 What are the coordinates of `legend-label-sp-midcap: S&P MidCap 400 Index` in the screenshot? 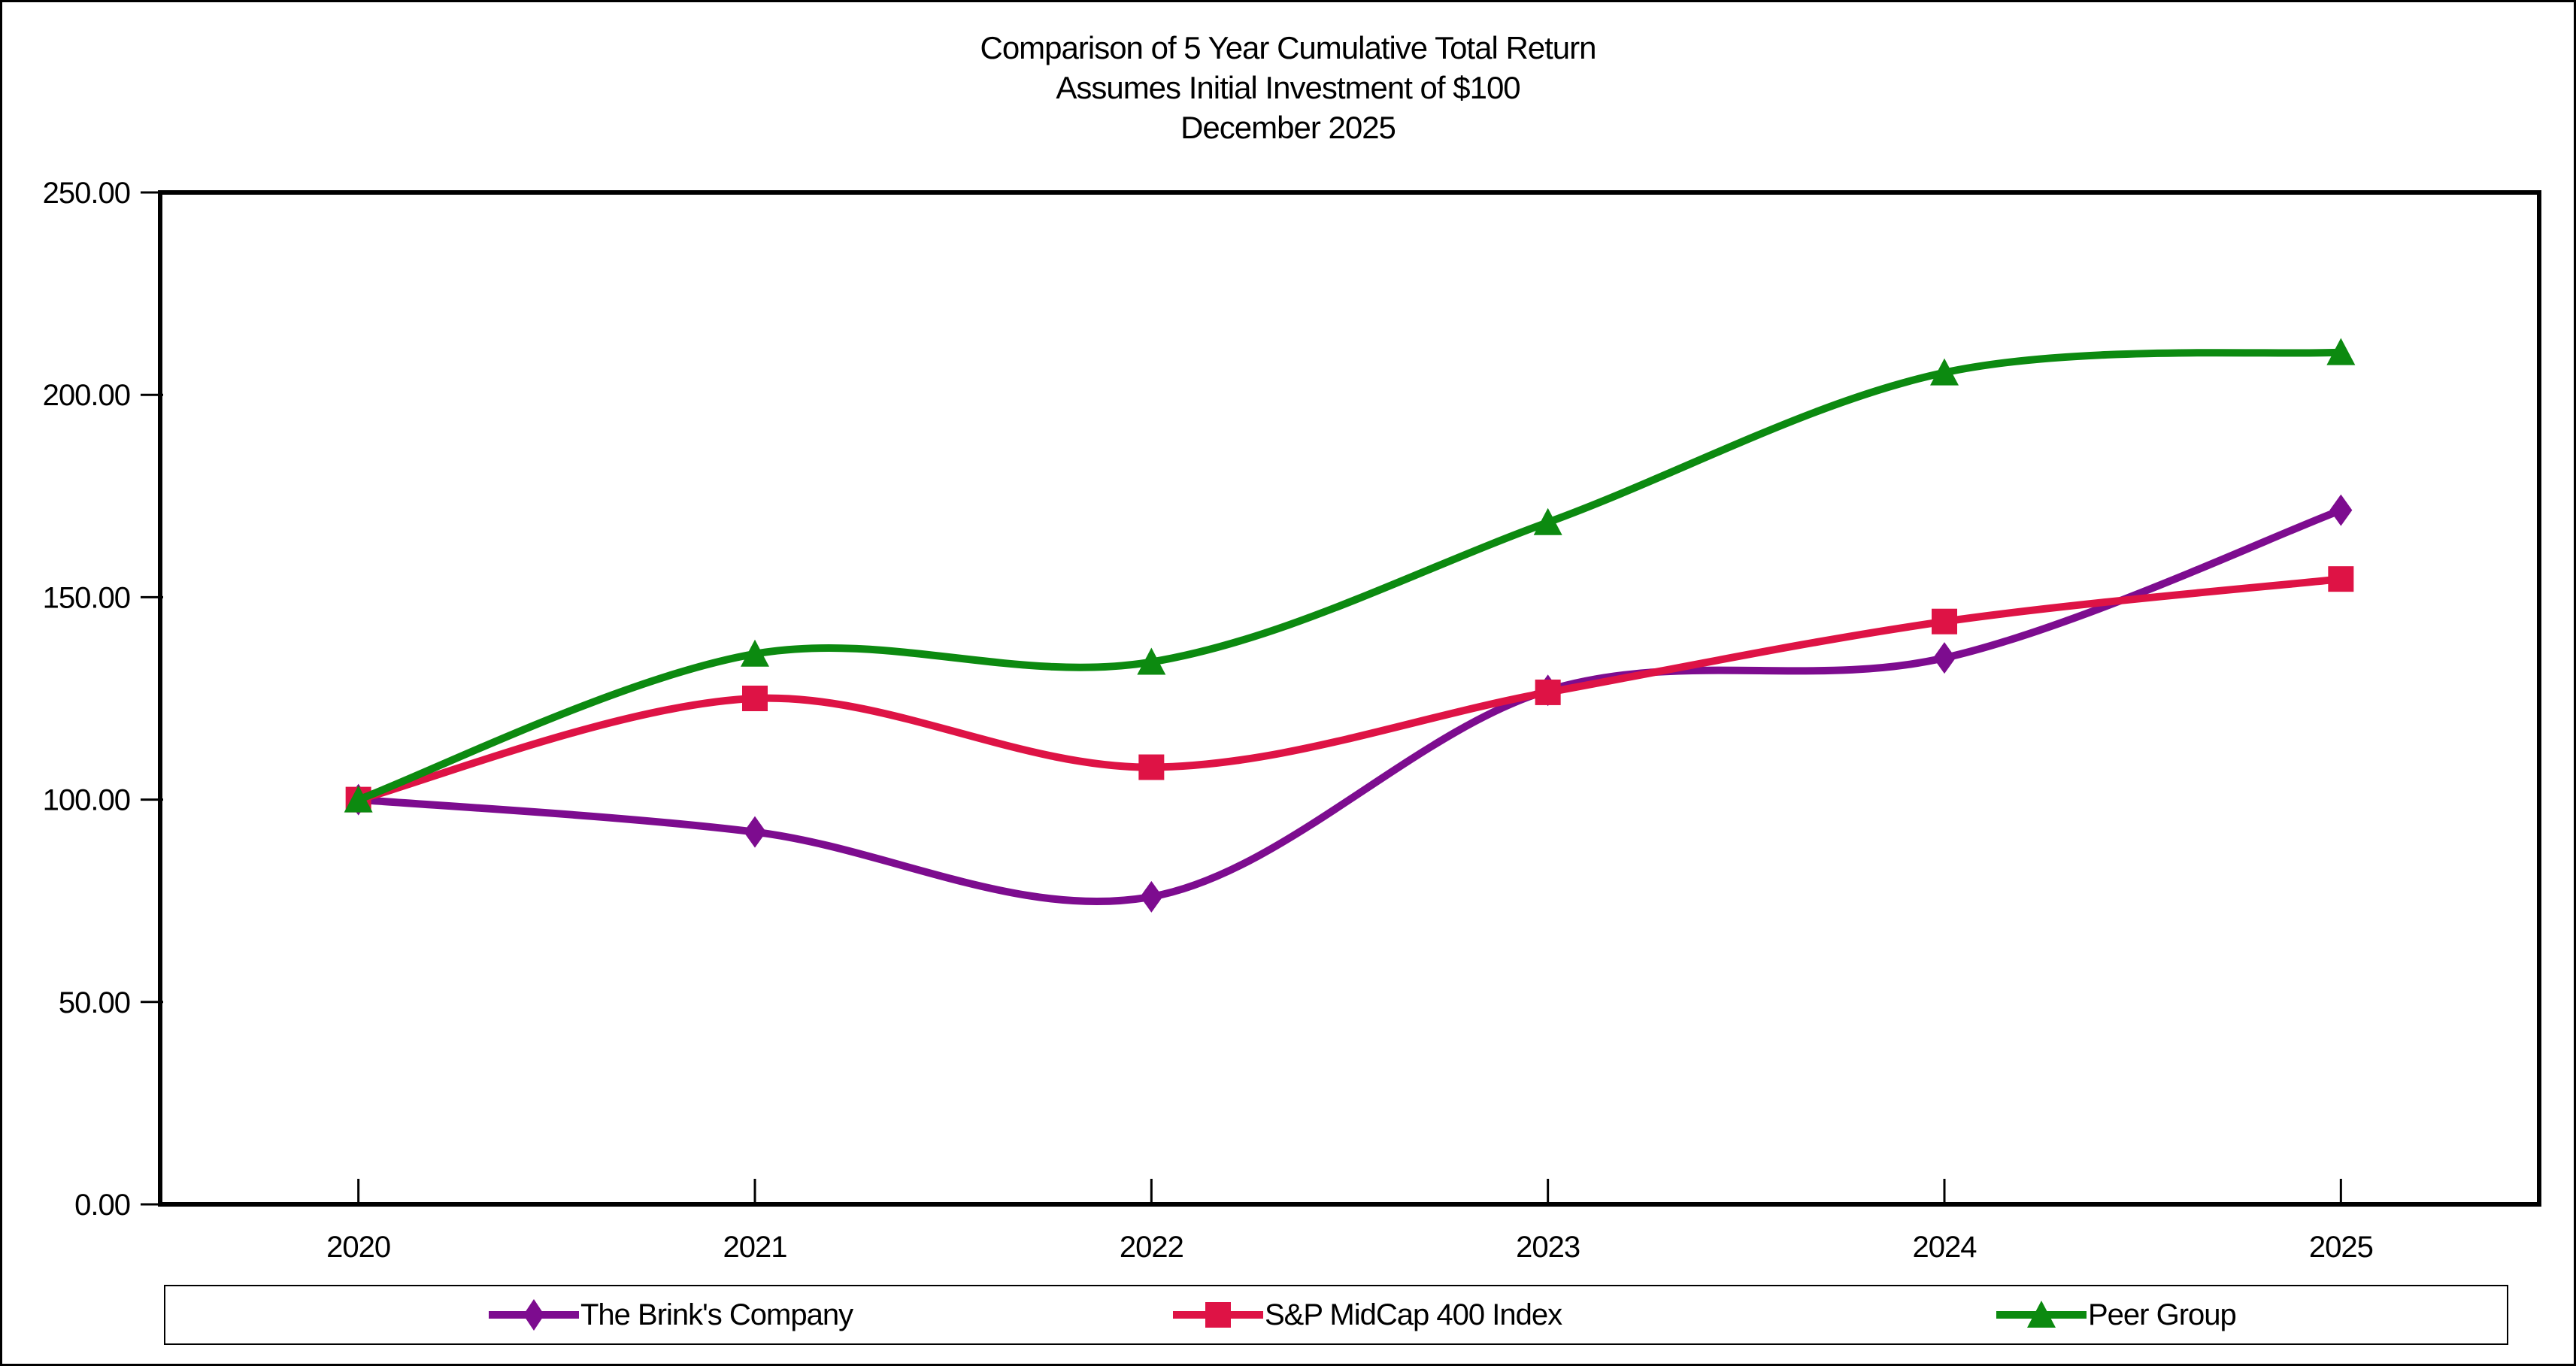 It's located at (1413, 1314).